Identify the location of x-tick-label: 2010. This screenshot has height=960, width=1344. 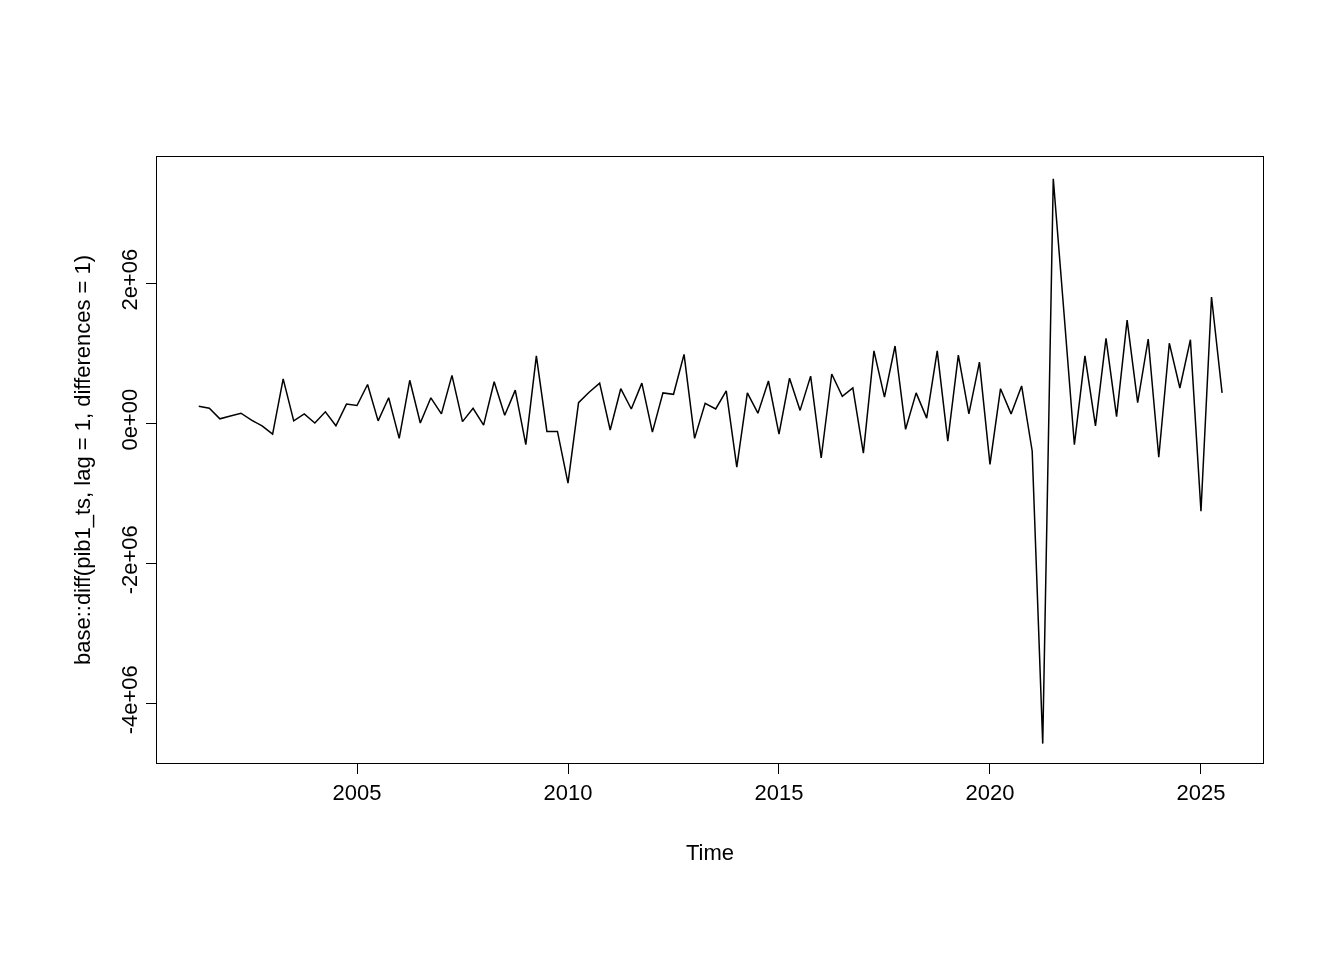
(568, 793).